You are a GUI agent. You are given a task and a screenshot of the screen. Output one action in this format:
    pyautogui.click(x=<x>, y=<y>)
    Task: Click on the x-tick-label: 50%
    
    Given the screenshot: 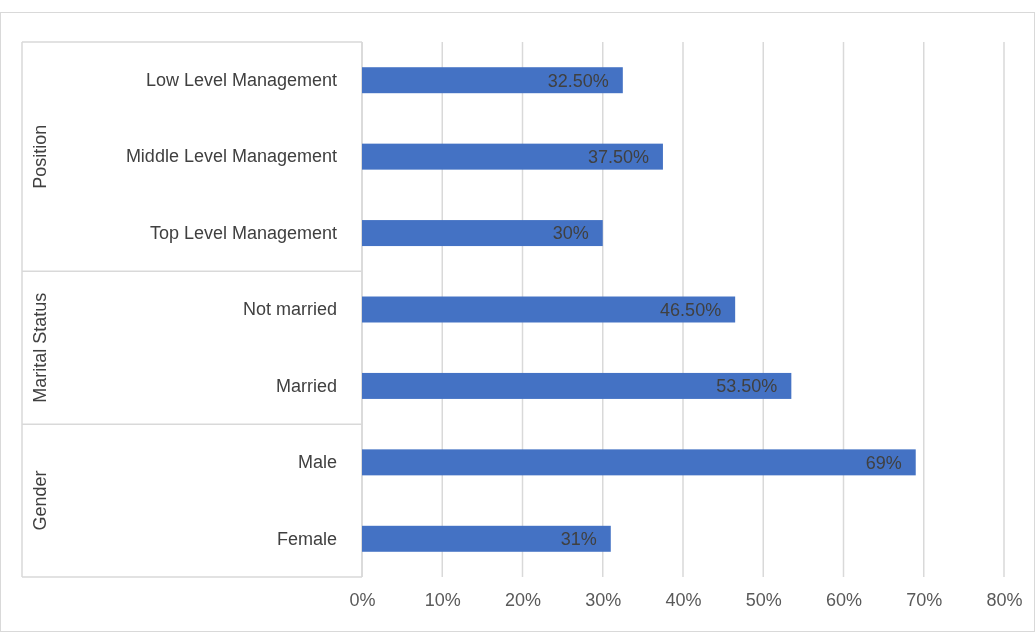 What is the action you would take?
    pyautogui.click(x=763, y=600)
    